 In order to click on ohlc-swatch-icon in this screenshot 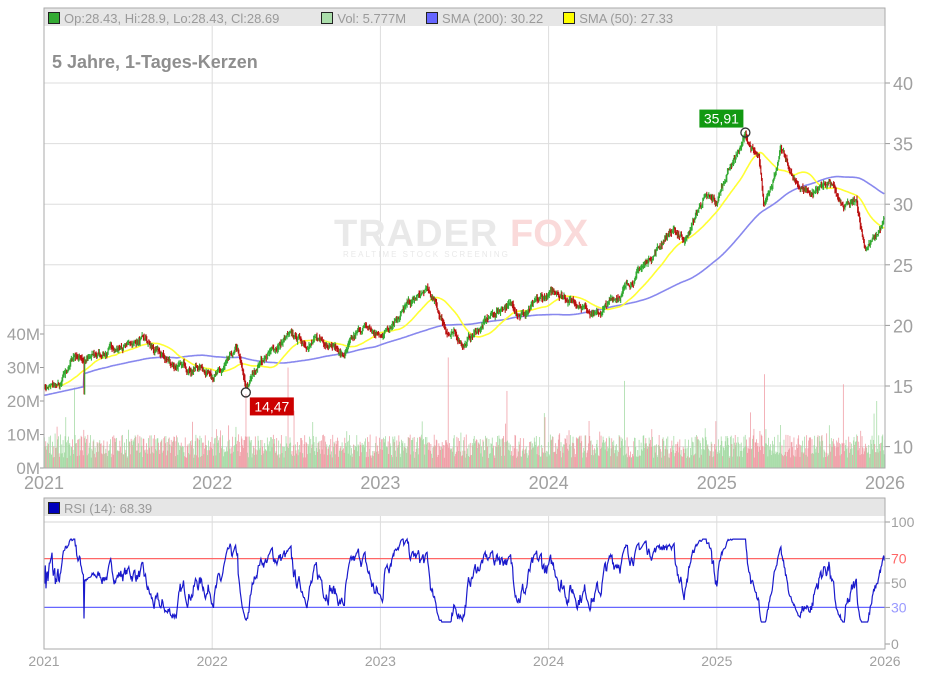, I will do `click(54, 18)`.